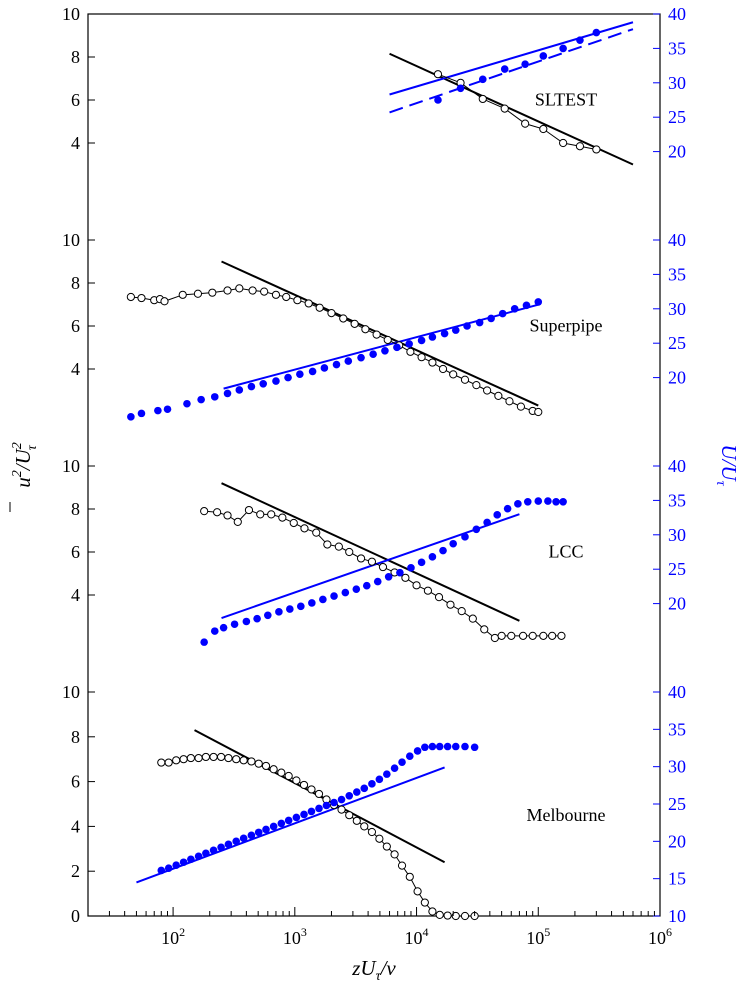 This screenshot has height=984, width=739. What do you see at coordinates (75, 871) in the screenshot?
I see `left-y-tick-label: 2` at bounding box center [75, 871].